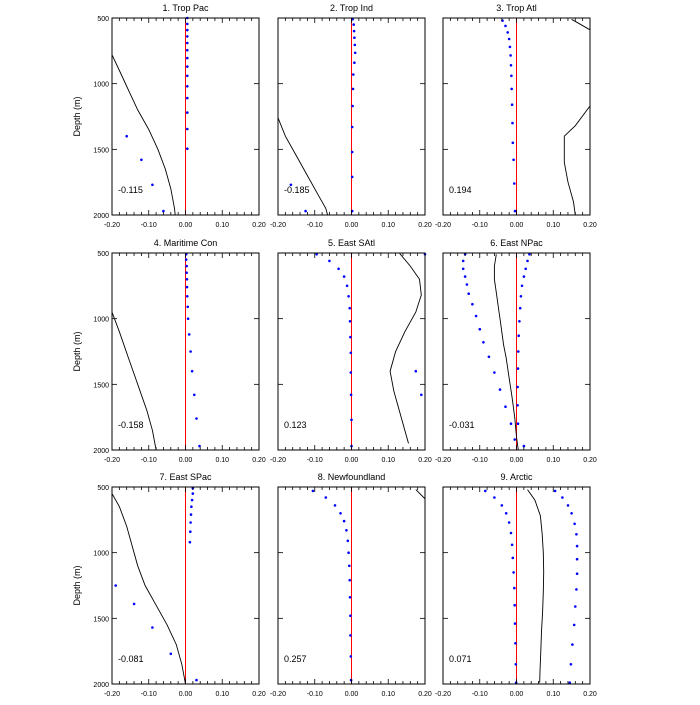 This screenshot has height=705, width=700. I want to click on y-axis-label: Depth (m), so click(77, 585).